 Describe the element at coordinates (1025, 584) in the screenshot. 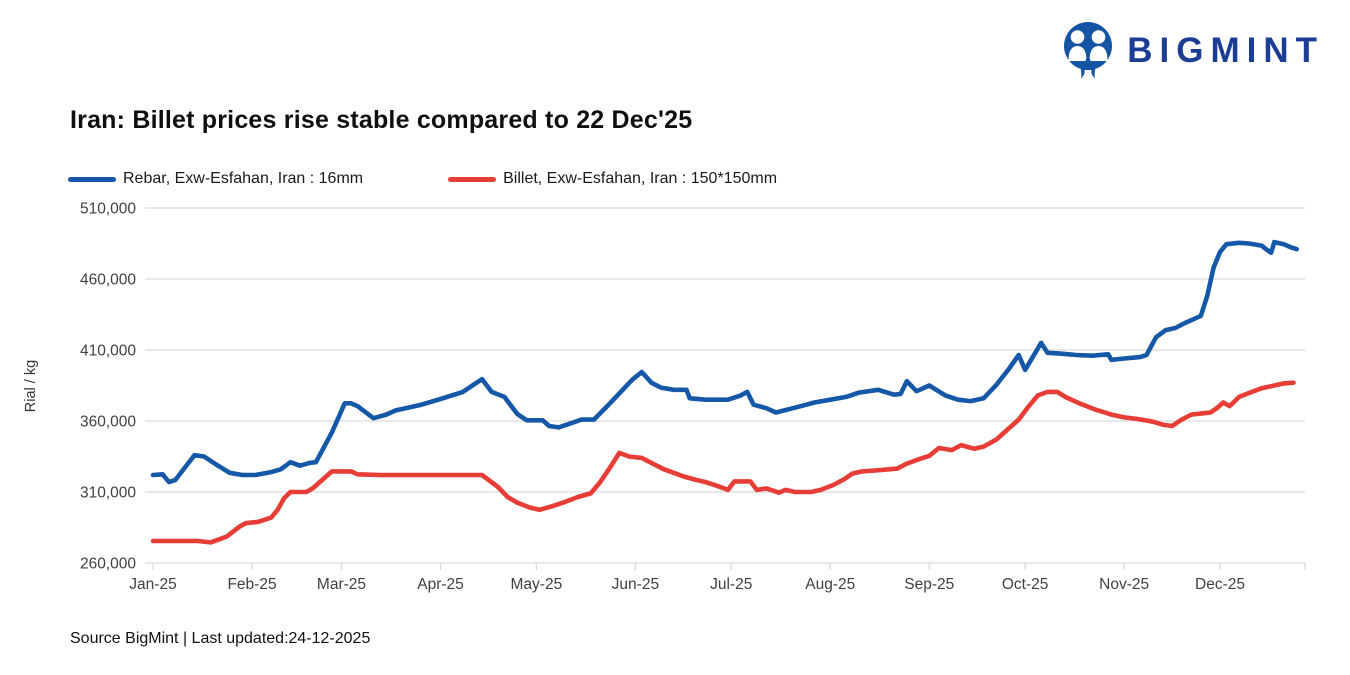

I see `svg-text: Oct-25` at that location.